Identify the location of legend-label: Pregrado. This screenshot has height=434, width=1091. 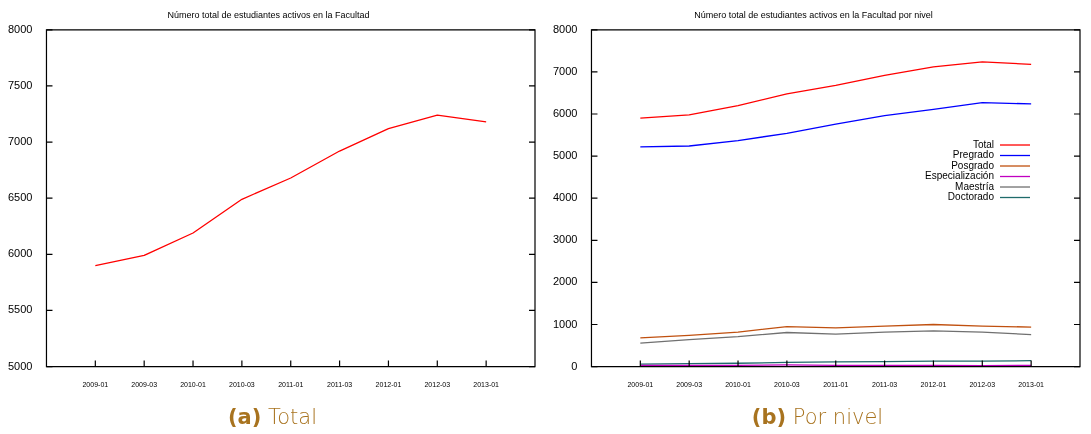
(973, 155).